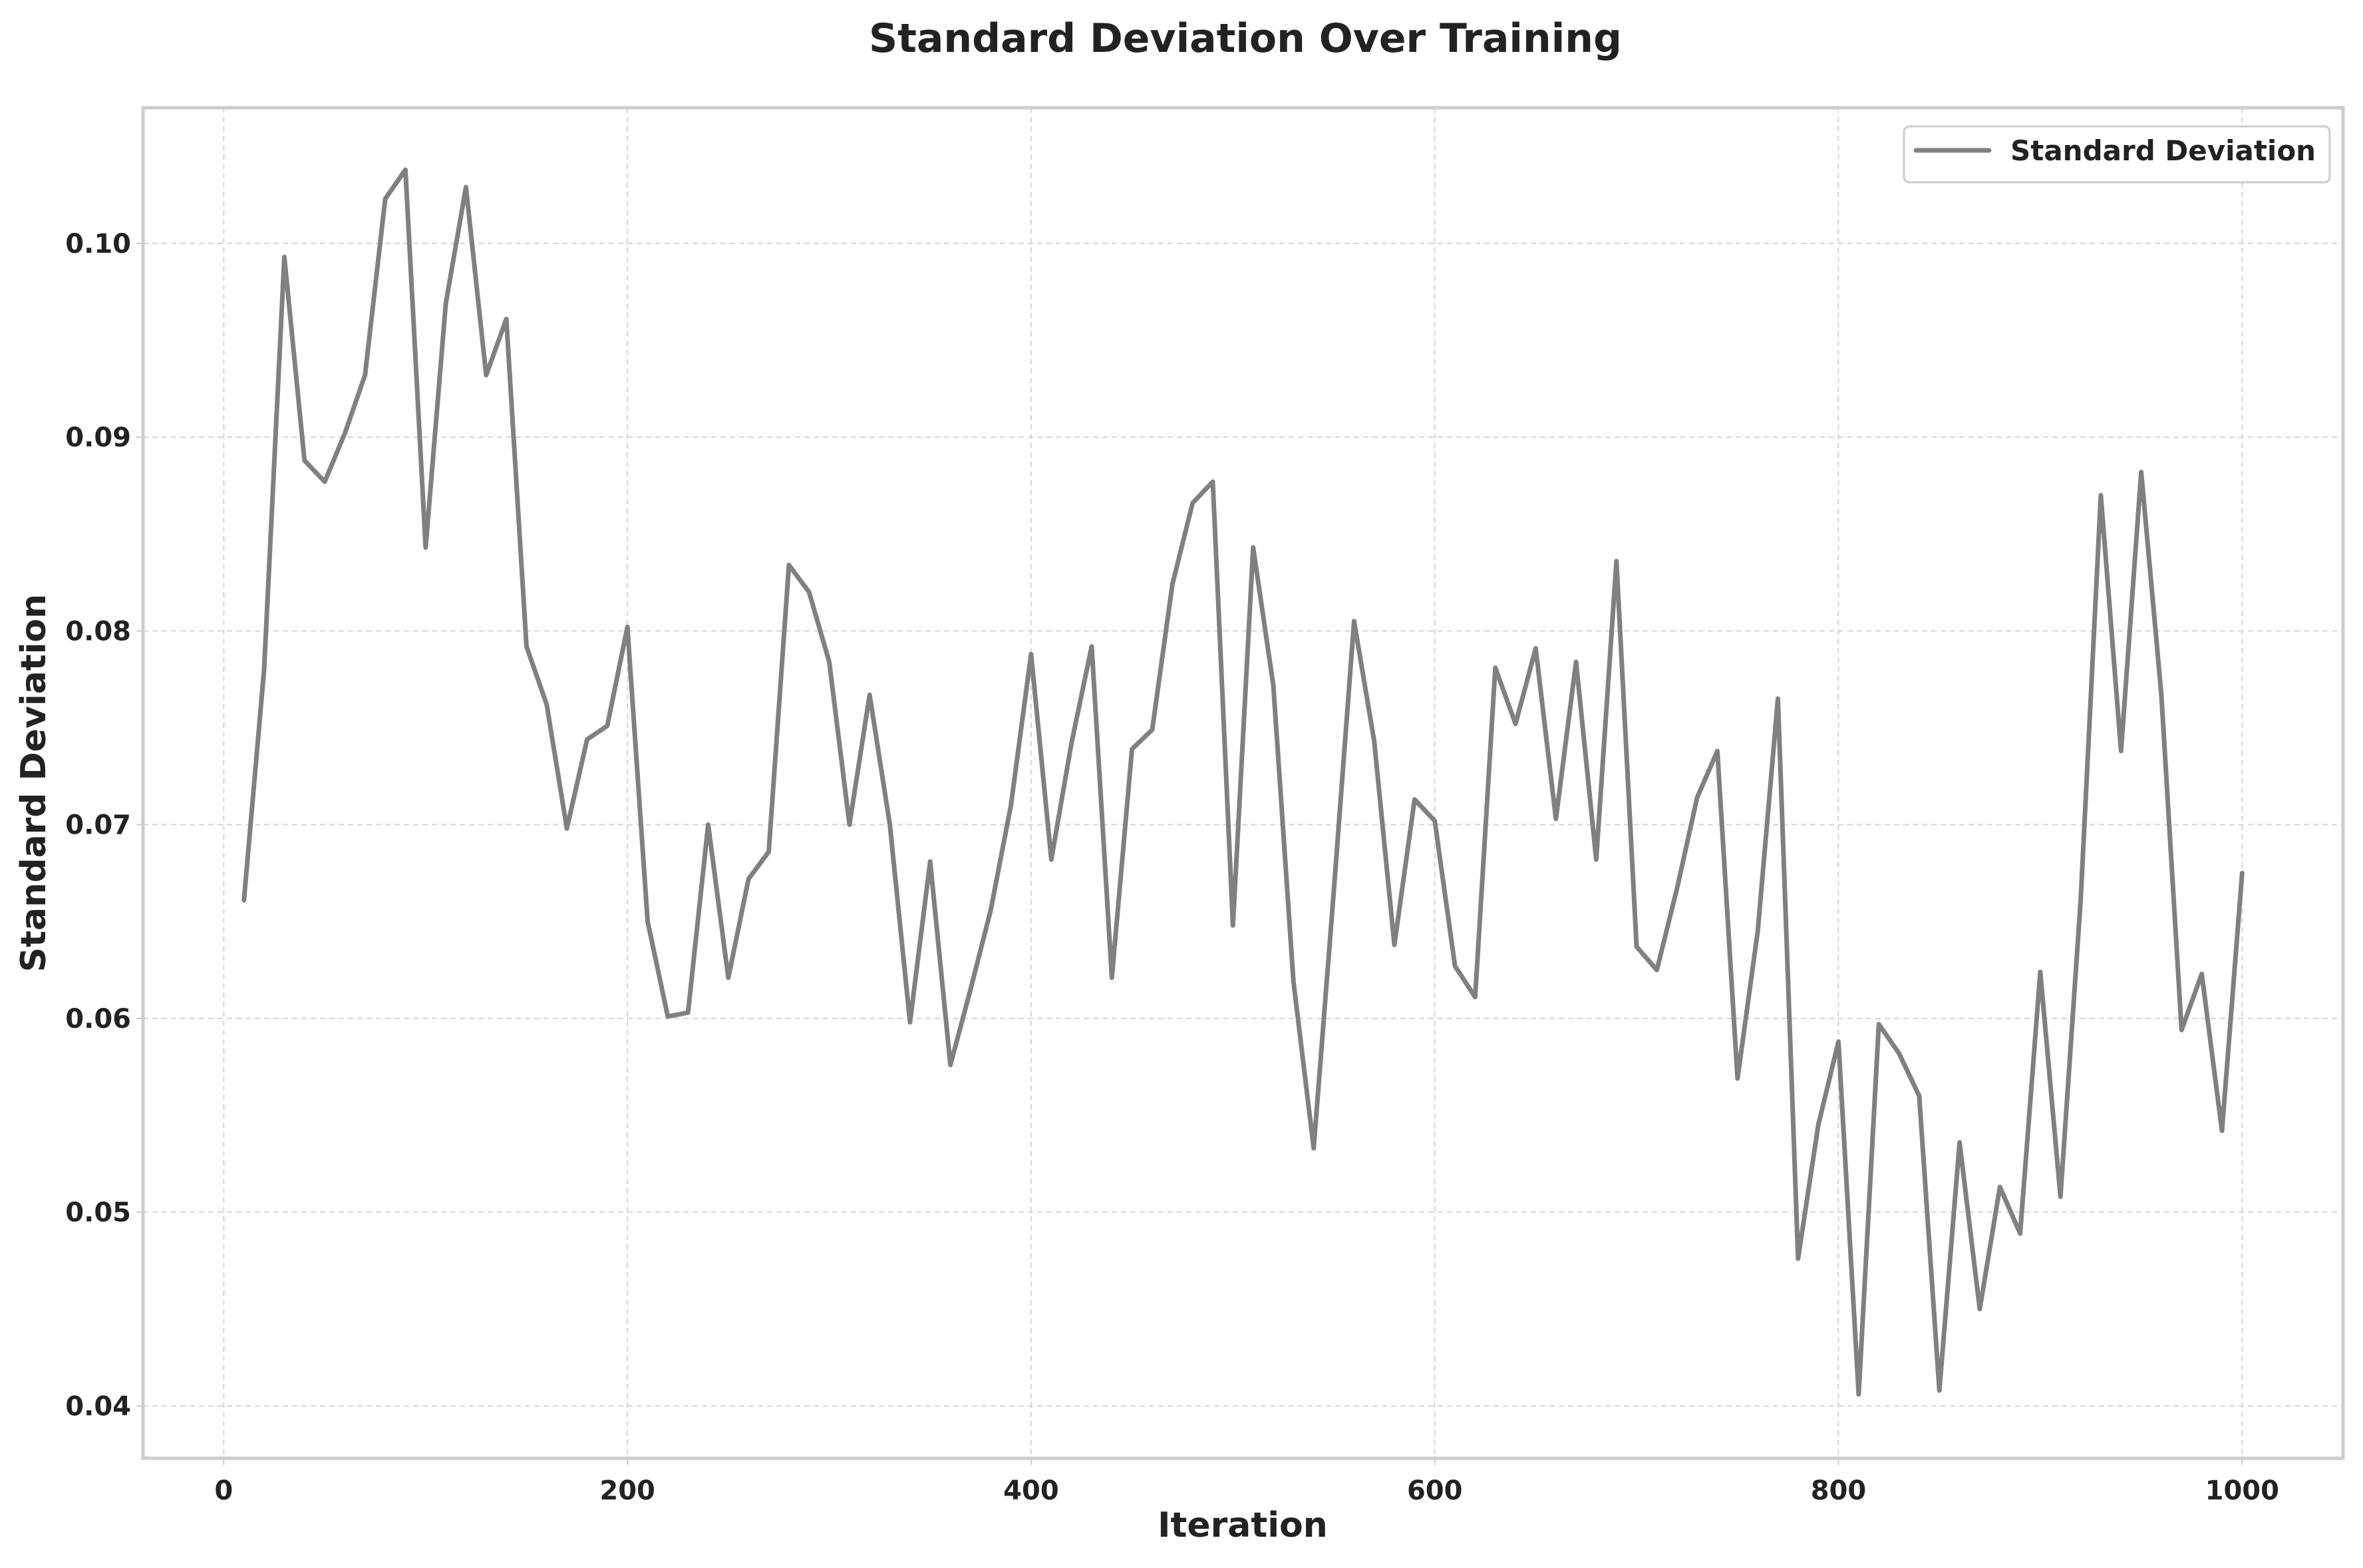 This screenshot has height=1568, width=2363. I want to click on y-tick-label: 0.09, so click(98, 437).